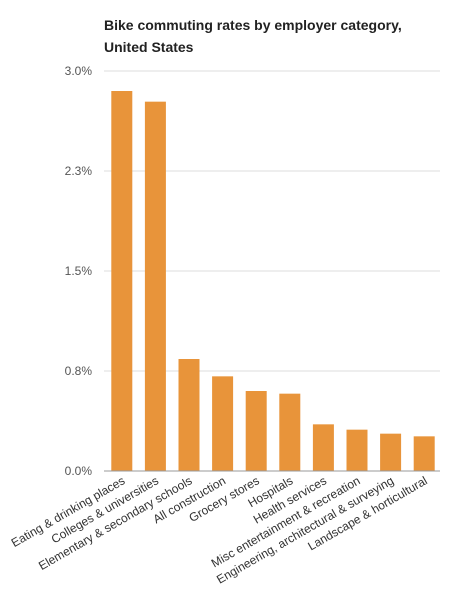 This screenshot has width=461, height=595. I want to click on y-tick-label: 3.0%, so click(79, 71).